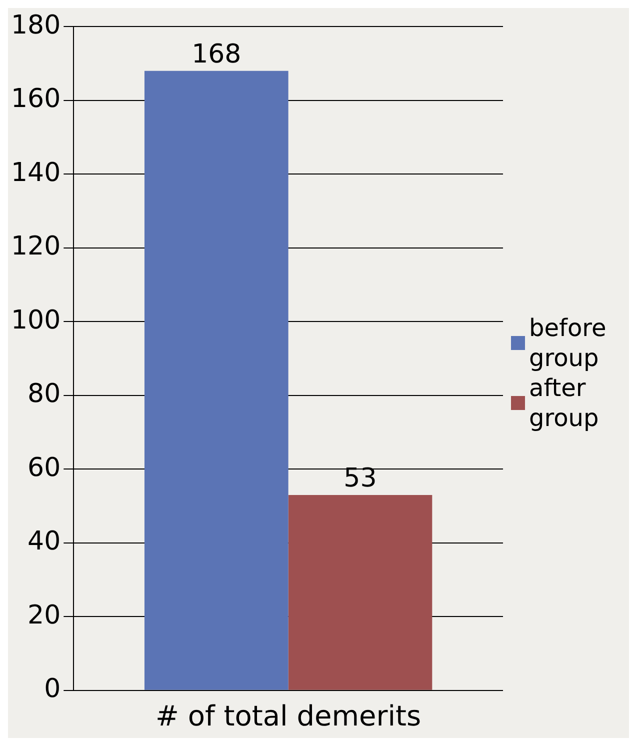 This screenshot has height=746, width=637. Describe the element at coordinates (44, 467) in the screenshot. I see `y-tick-label: 60` at that location.